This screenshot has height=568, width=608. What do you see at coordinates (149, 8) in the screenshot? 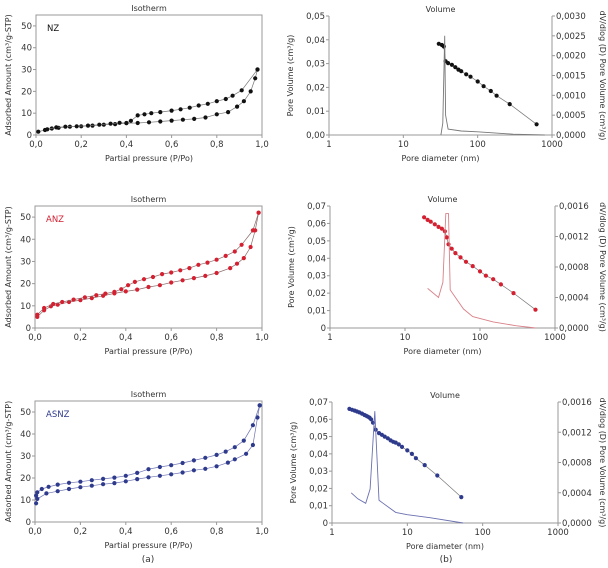
I see `chart-title: Isotherm` at bounding box center [149, 8].